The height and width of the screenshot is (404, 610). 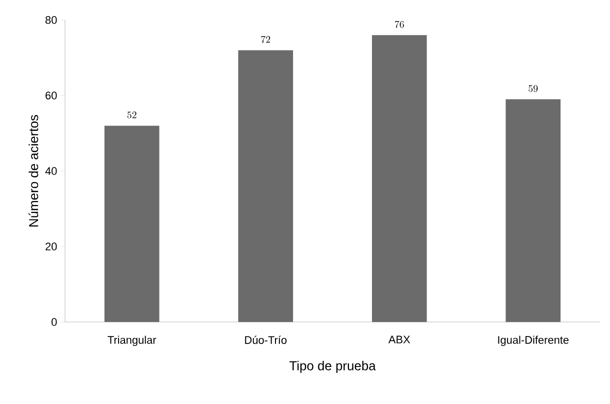 I want to click on y-axis-title: Número de aciertos, so click(x=33, y=170).